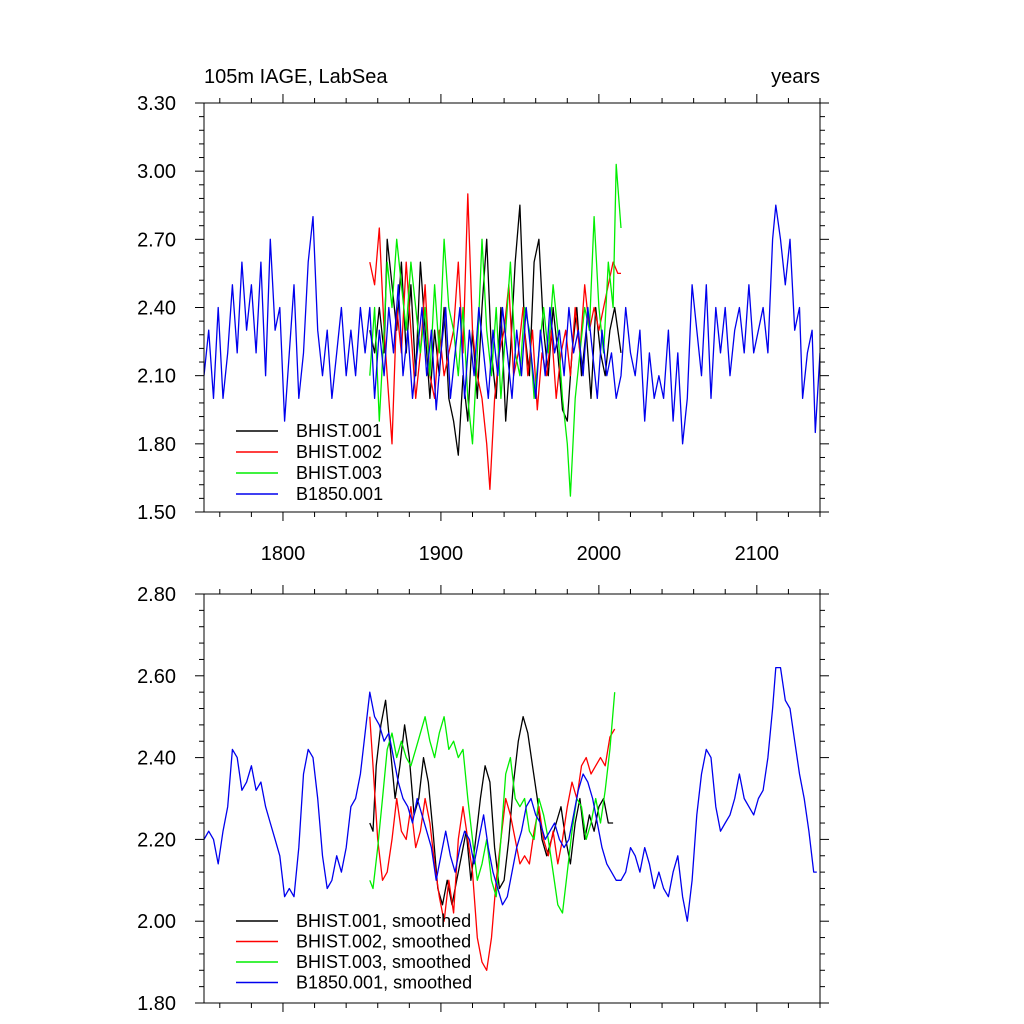  What do you see at coordinates (156, 240) in the screenshot?
I see `top-y-tick-label: 2.70` at bounding box center [156, 240].